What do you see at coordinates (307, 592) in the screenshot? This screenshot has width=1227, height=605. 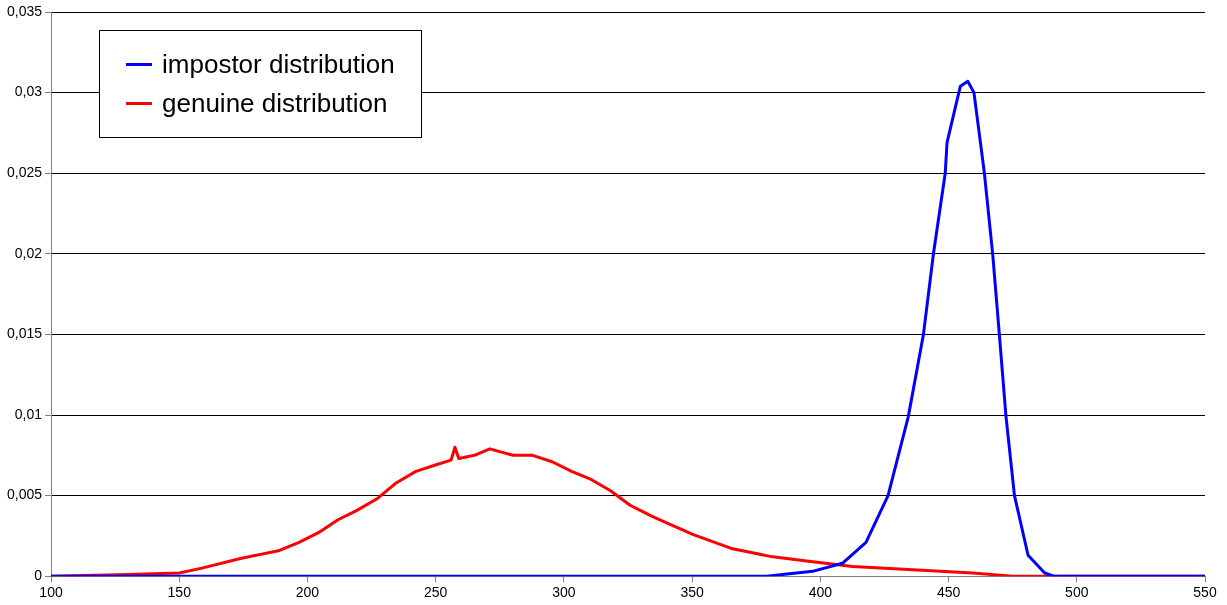 I see `x-tick-label: 200` at bounding box center [307, 592].